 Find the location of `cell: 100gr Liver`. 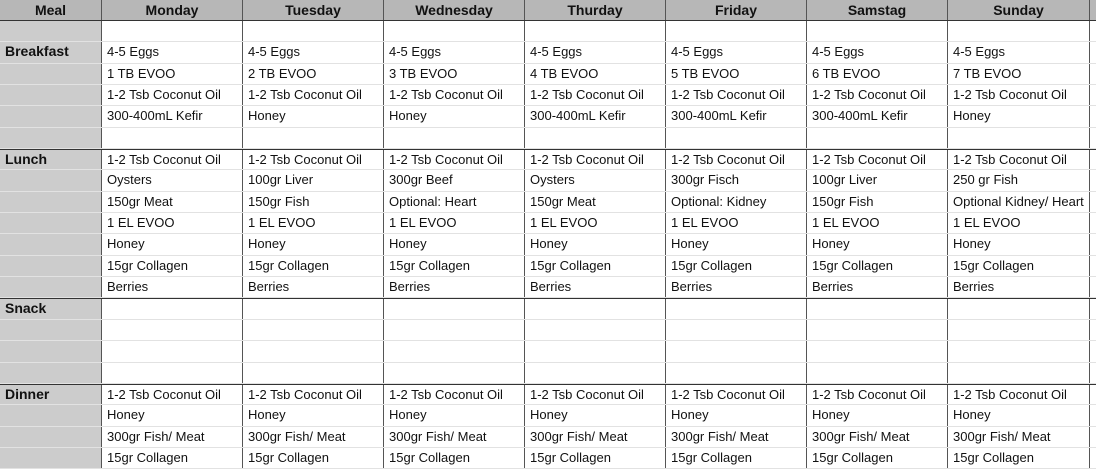

cell: 100gr Liver is located at coordinates (877, 180).